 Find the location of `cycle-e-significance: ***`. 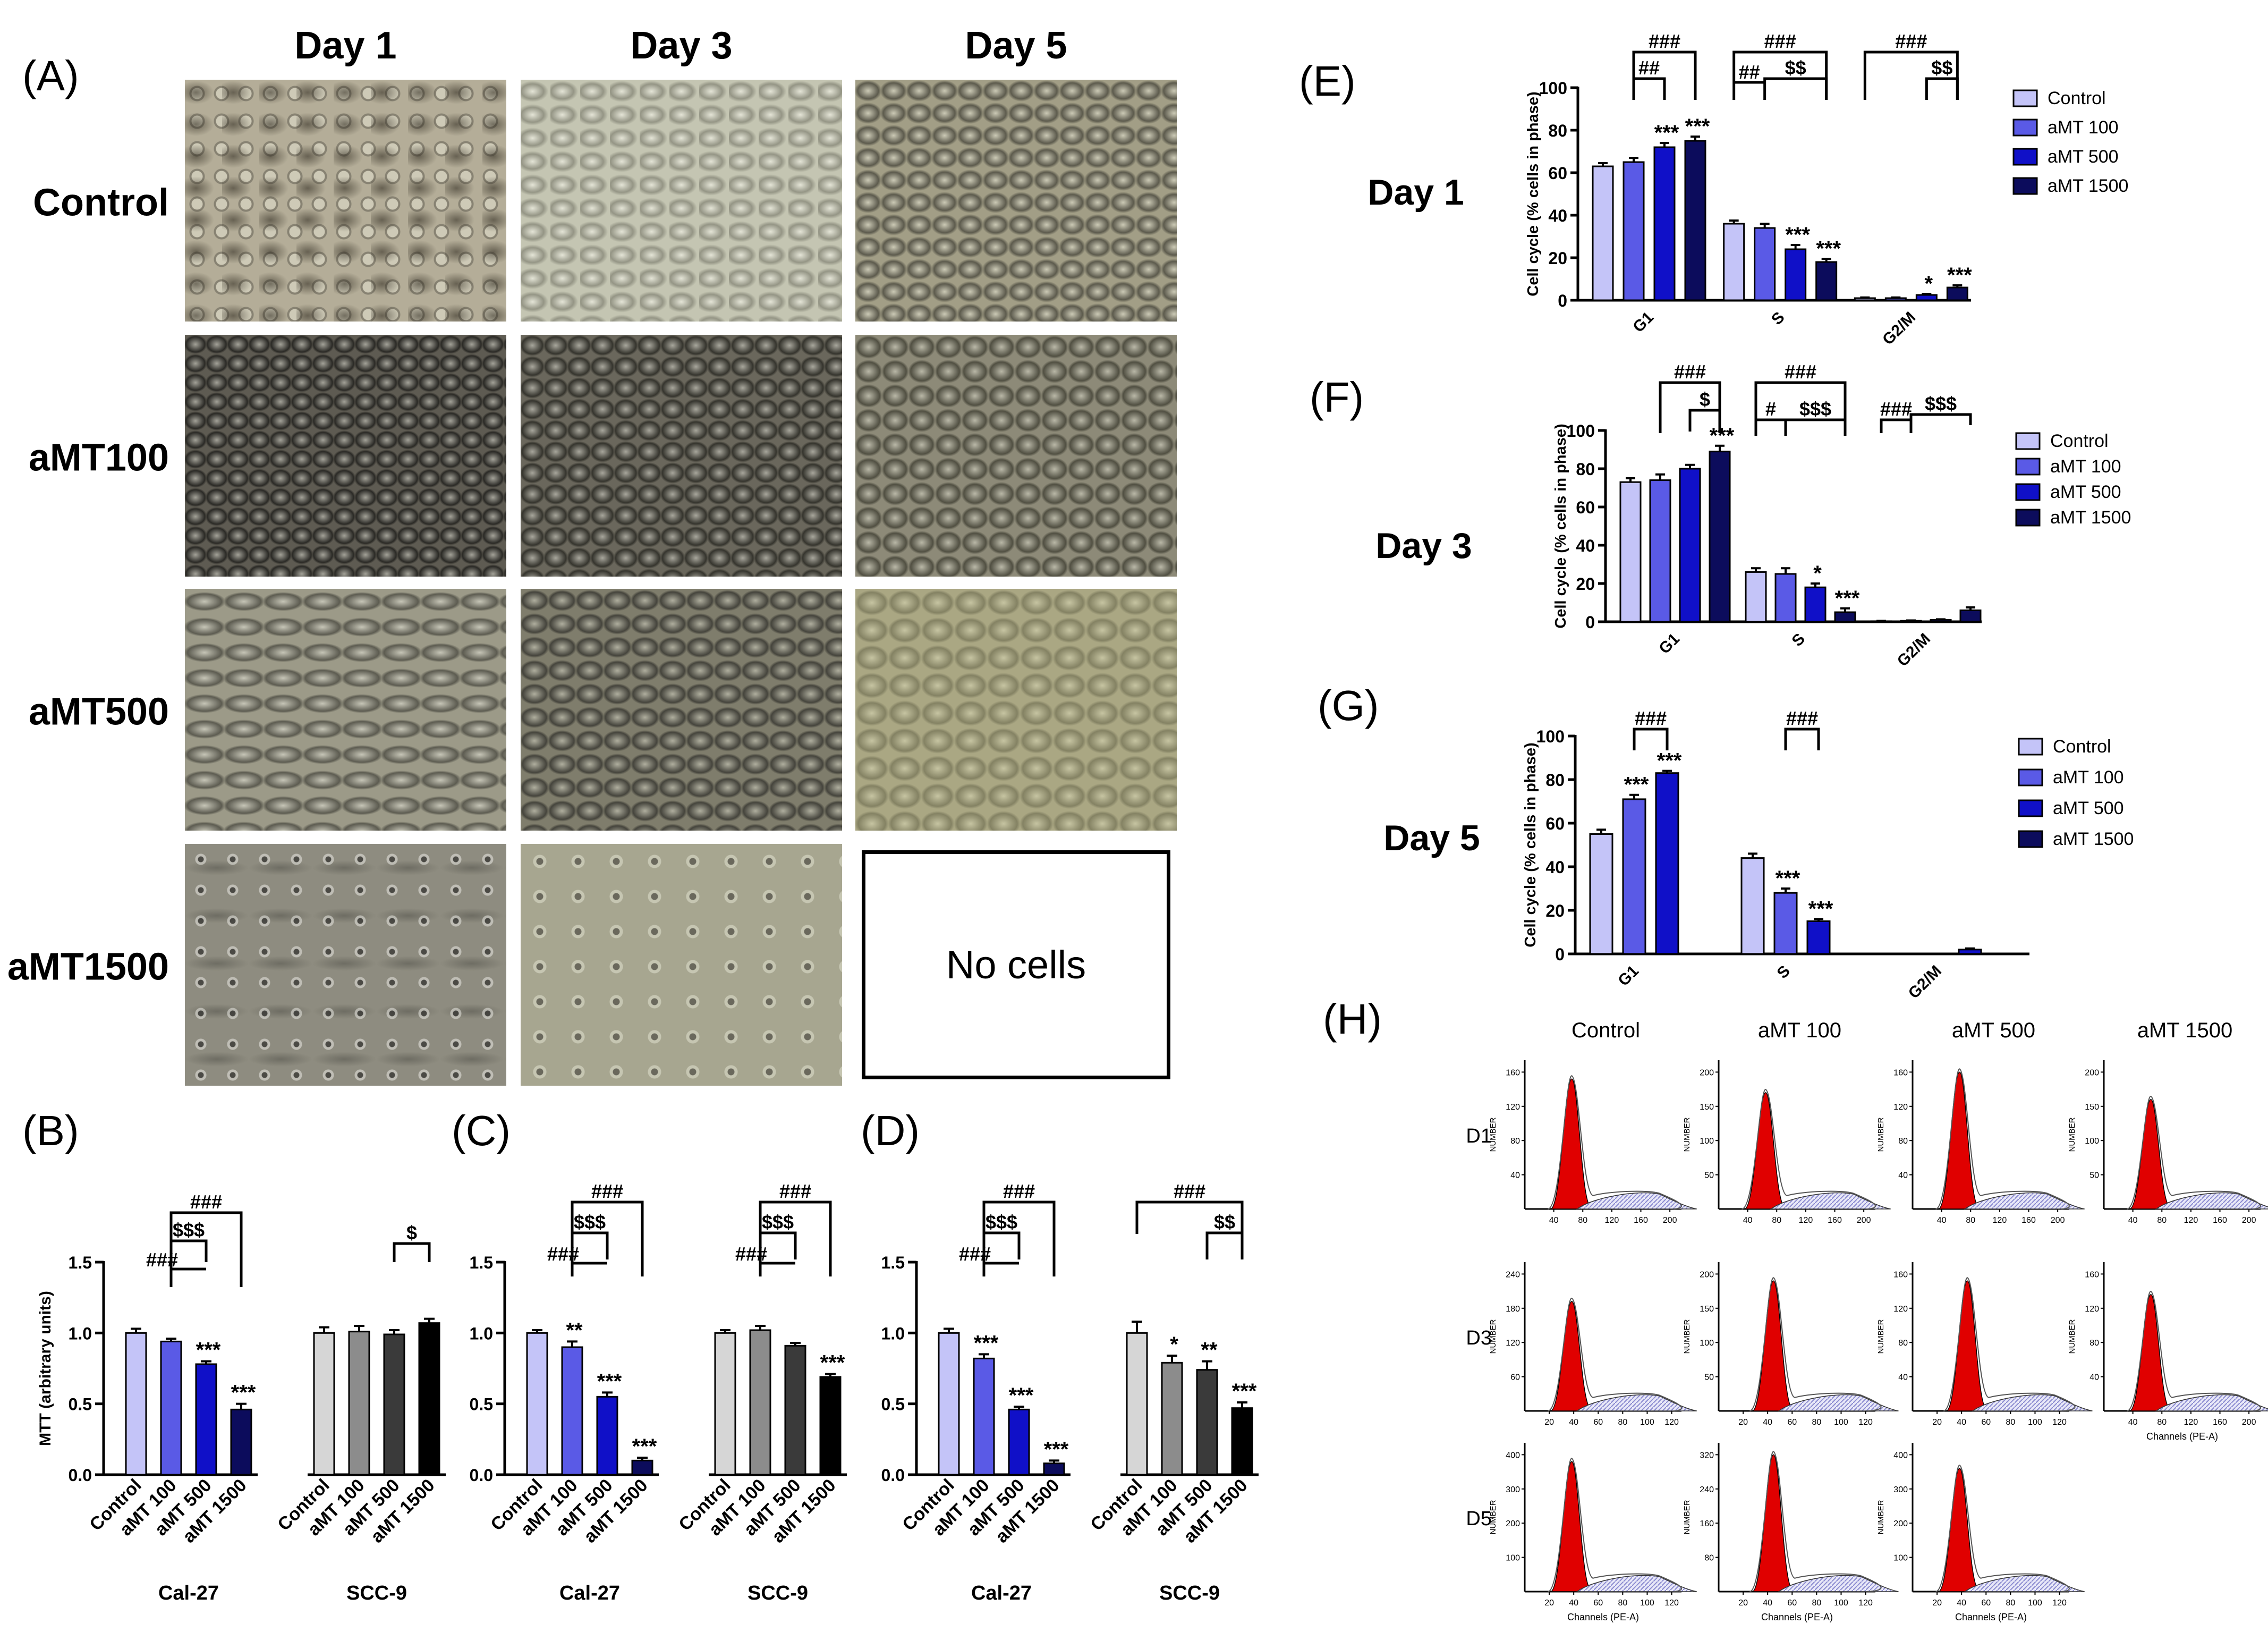

cycle-e-significance: *** is located at coordinates (1959, 275).